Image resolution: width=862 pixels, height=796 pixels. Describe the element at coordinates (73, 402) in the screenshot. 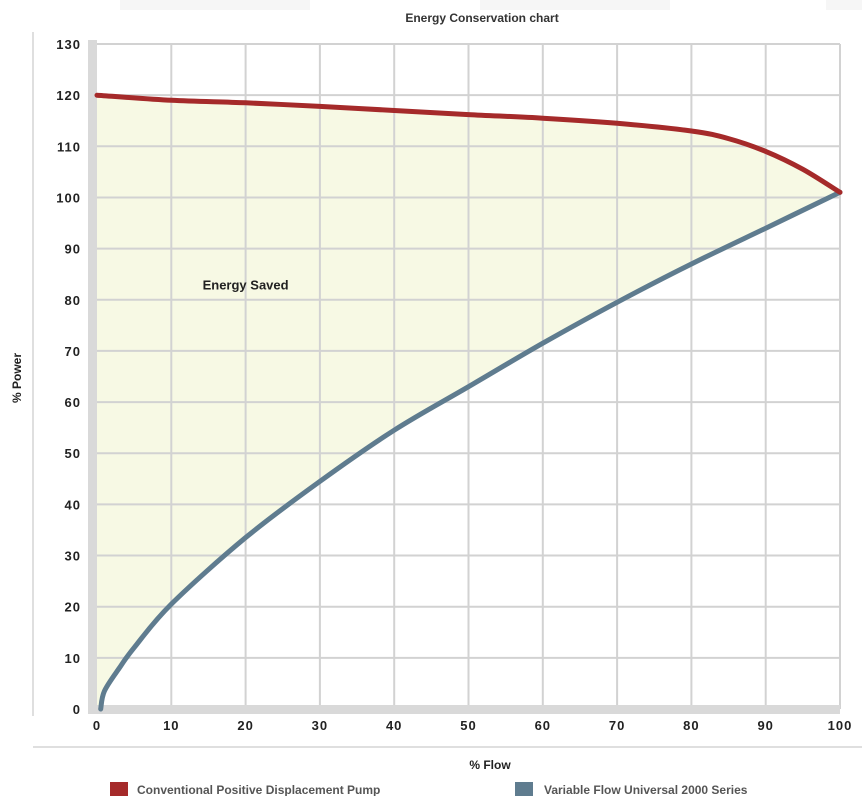

I see `y-tick-60: 60` at that location.